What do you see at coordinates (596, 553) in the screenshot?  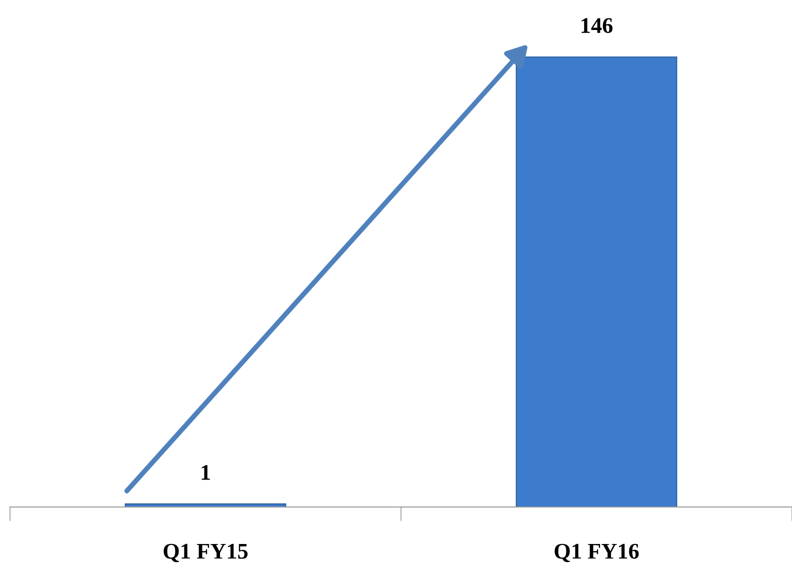 I see `x-tick-label: Q1 FY16` at bounding box center [596, 553].